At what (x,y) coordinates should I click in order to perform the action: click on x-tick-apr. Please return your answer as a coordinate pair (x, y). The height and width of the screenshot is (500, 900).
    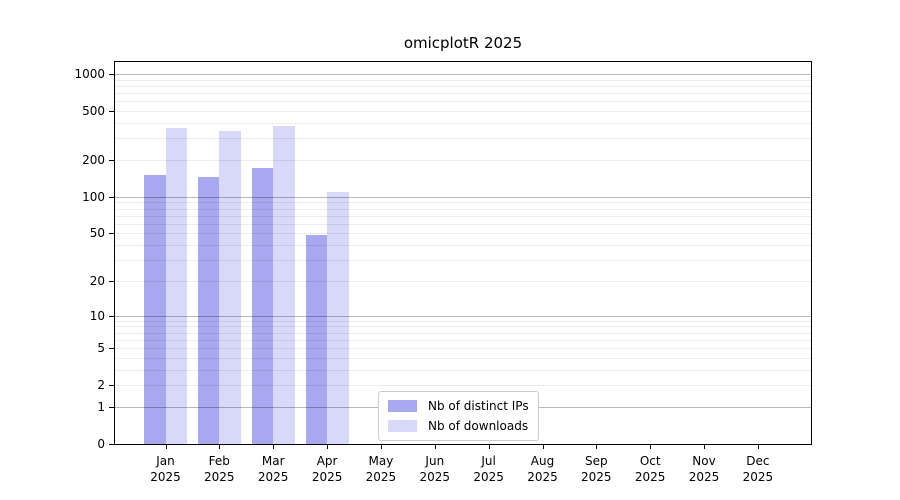
    Looking at the image, I should click on (328, 447).